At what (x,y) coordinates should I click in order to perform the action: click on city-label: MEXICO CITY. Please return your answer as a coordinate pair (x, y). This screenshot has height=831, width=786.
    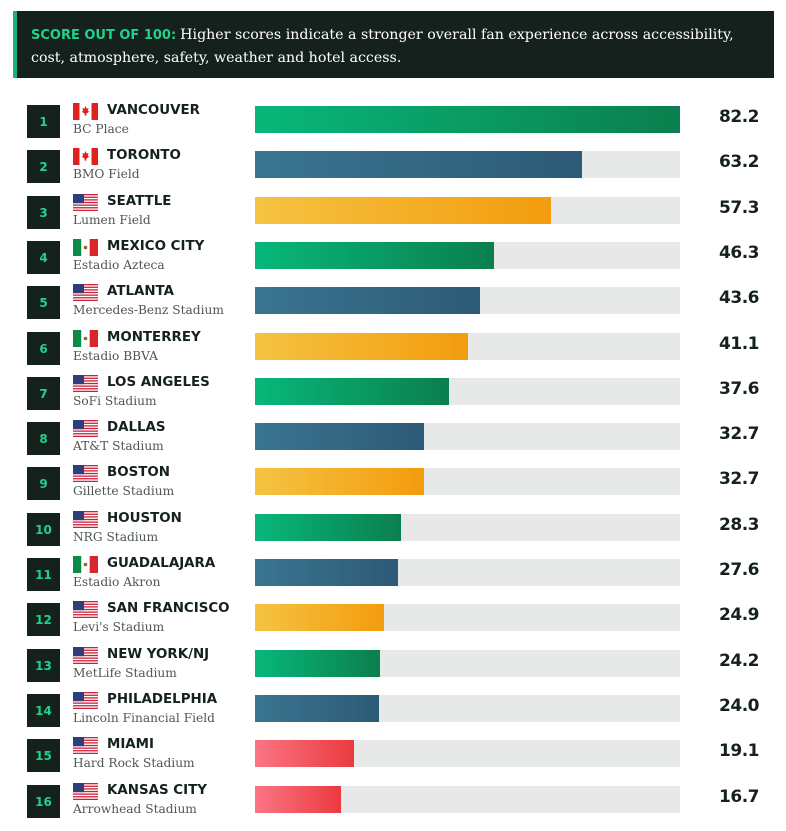
    Looking at the image, I should click on (156, 246).